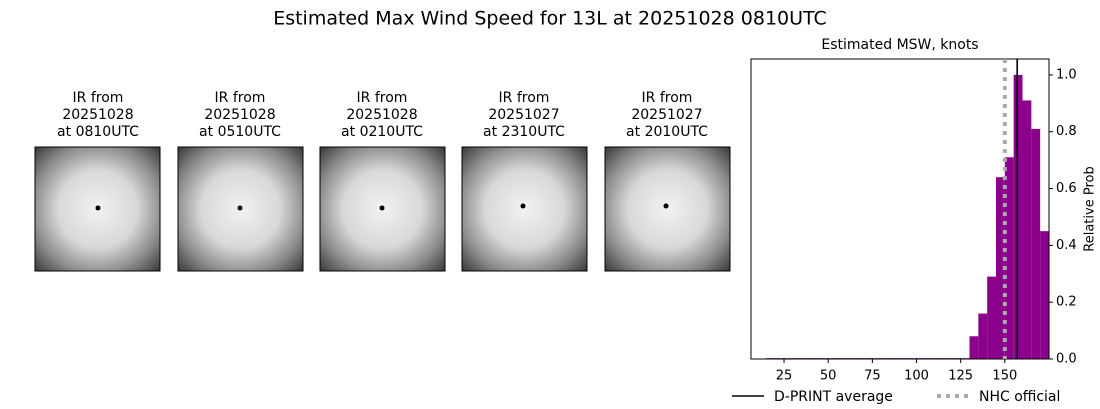 The image size is (1100, 409). Describe the element at coordinates (1066, 188) in the screenshot. I see `y-tick-label: 0.6` at that location.